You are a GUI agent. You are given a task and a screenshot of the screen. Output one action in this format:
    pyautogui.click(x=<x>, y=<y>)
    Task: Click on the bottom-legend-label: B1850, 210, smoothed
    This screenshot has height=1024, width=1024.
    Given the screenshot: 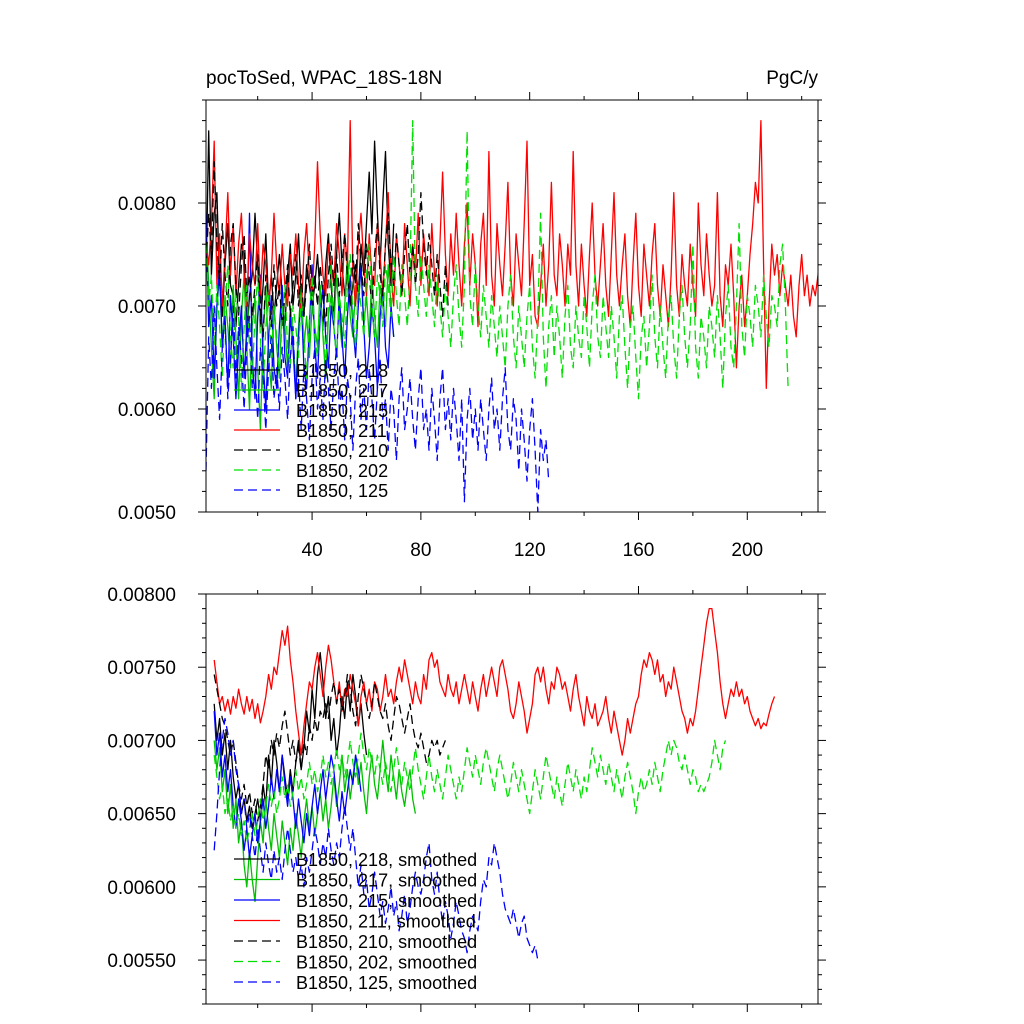 What is the action you would take?
    pyautogui.click(x=386, y=942)
    